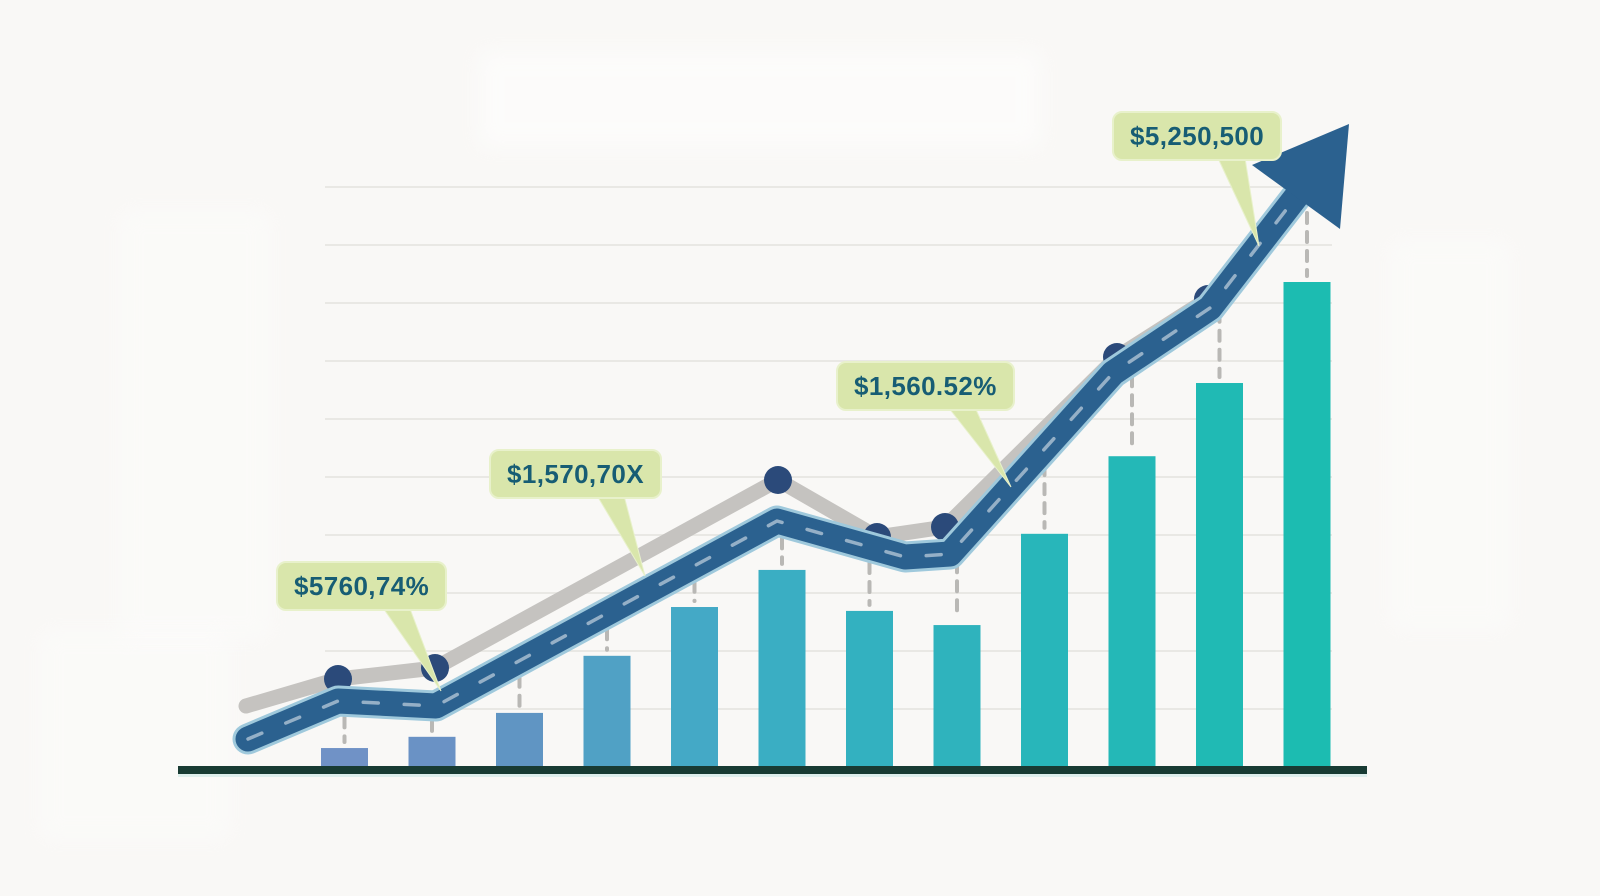 This screenshot has height=896, width=1600. I want to click on callout-label-3: $1,560.52%, so click(925, 386).